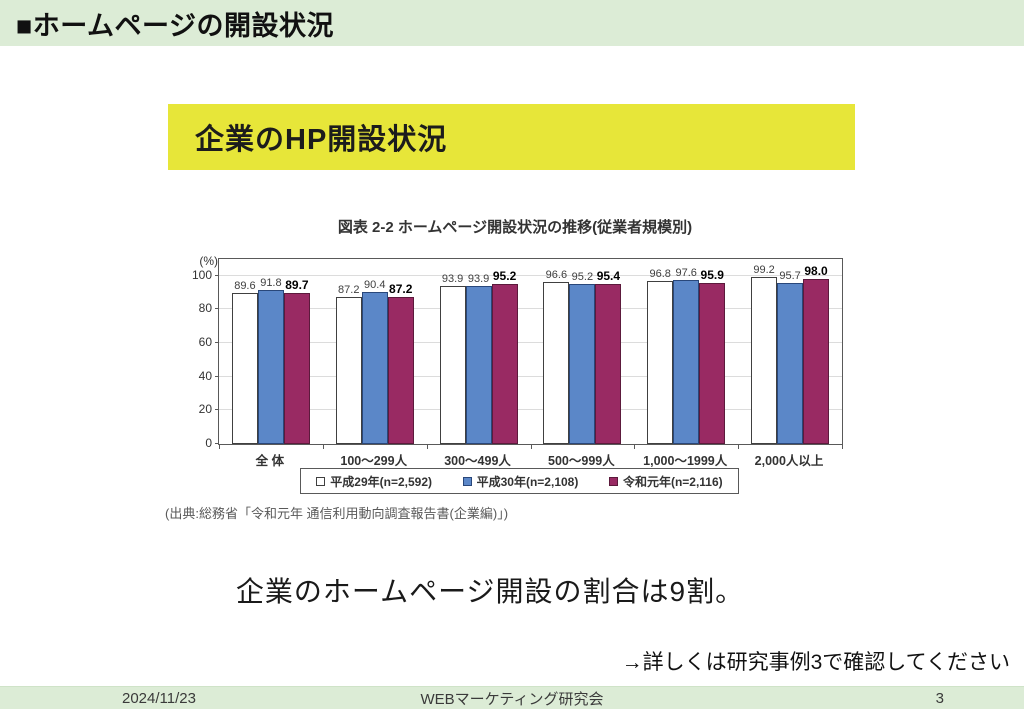  What do you see at coordinates (686, 355) in the screenshot?
I see `bar: 97.6` at bounding box center [686, 355].